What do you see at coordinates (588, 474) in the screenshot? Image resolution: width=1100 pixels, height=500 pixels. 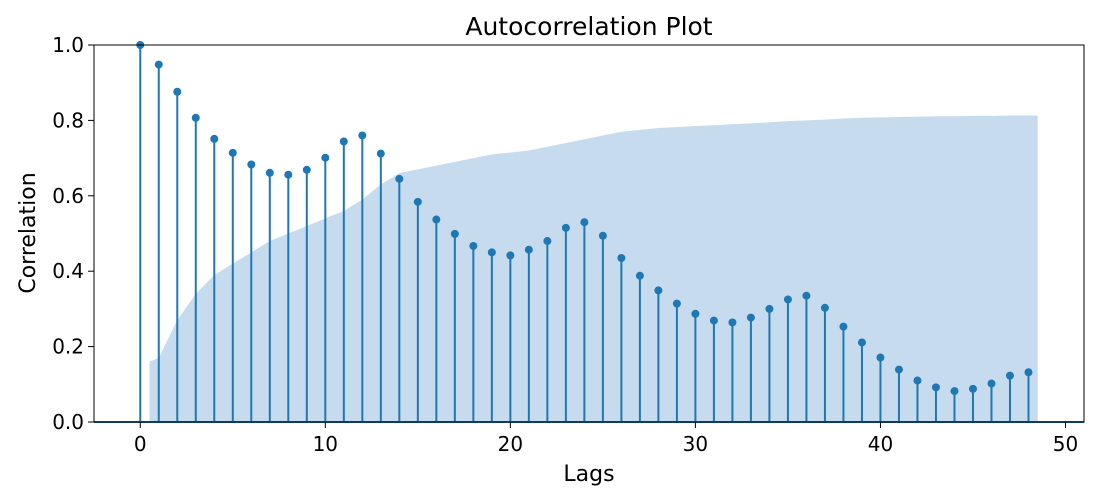 I see `x-axis-label: Lags` at bounding box center [588, 474].